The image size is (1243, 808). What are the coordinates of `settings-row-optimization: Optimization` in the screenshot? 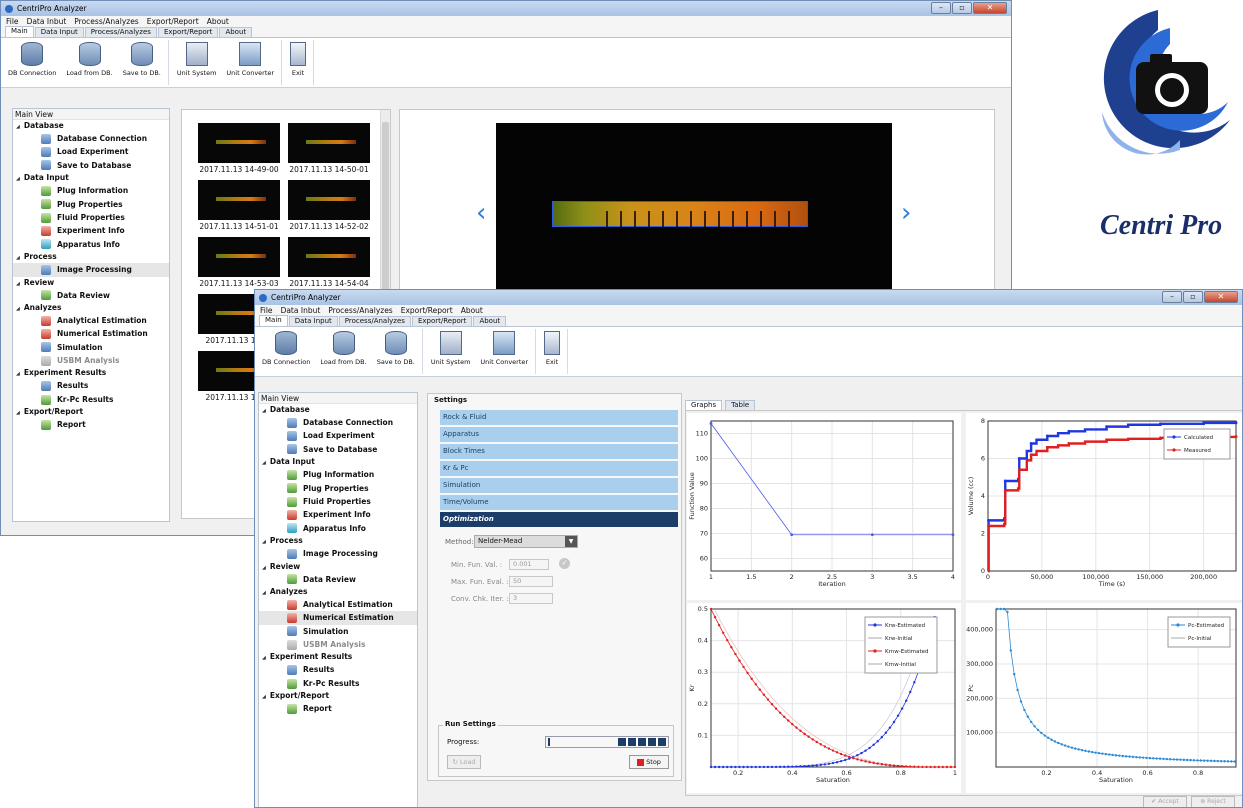 It's located at (559, 519).